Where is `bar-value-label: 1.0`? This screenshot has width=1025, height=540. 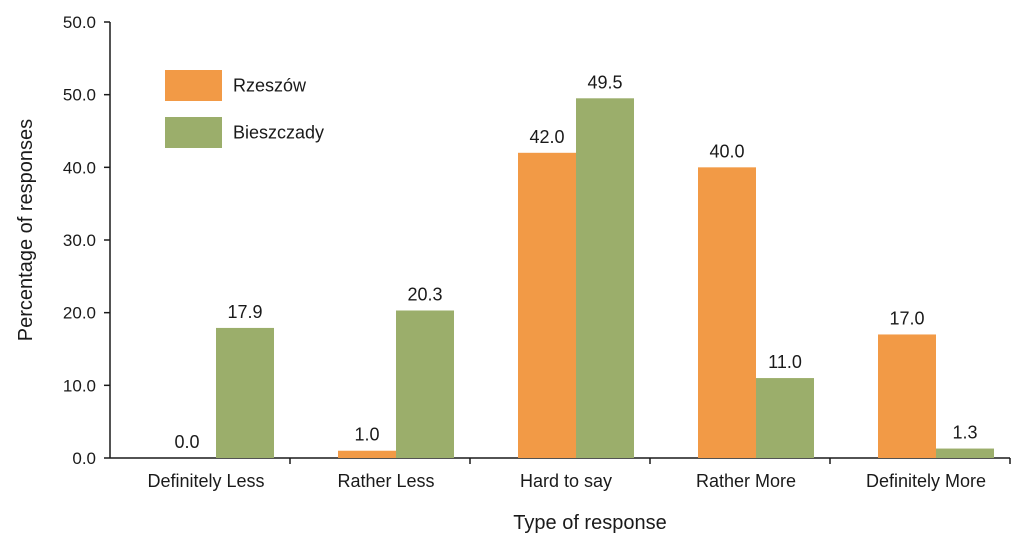
bar-value-label: 1.0 is located at coordinates (366, 435).